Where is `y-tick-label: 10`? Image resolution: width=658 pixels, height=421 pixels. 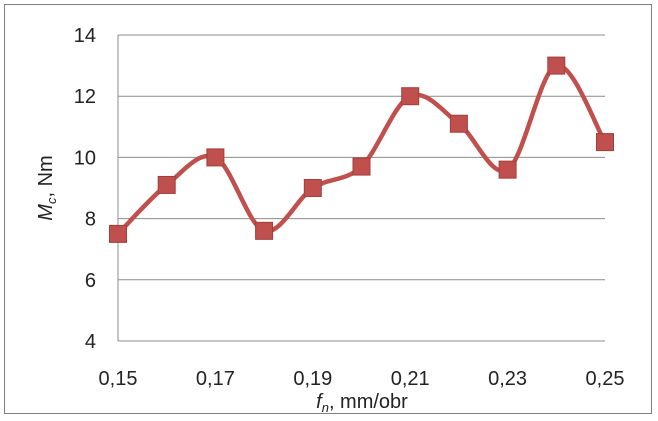
y-tick-label: 10 is located at coordinates (85, 158).